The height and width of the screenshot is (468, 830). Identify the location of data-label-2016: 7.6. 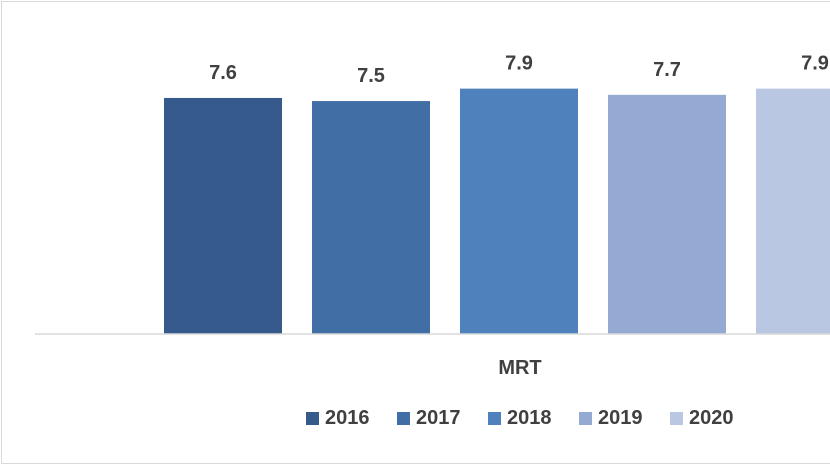
(223, 73).